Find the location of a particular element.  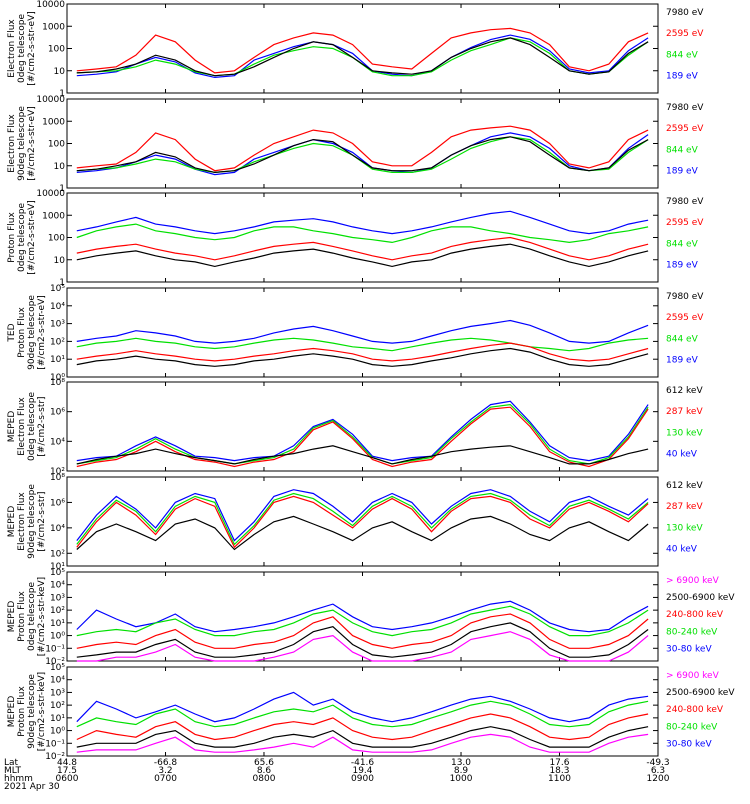

x-tick-label-hhmm: 0700 is located at coordinates (165, 779).